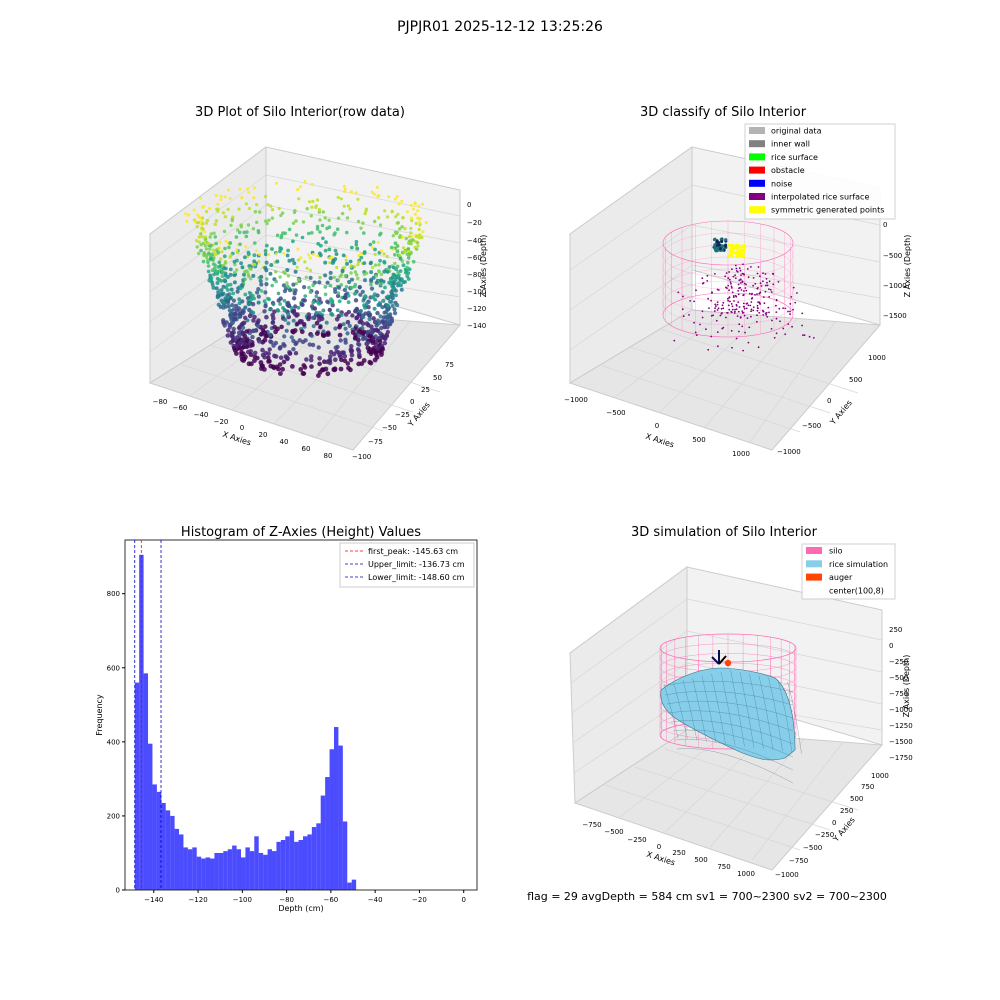 The height and width of the screenshot is (1000, 1000). What do you see at coordinates (700, 860) in the screenshot?
I see `svg-text: 500` at bounding box center [700, 860].